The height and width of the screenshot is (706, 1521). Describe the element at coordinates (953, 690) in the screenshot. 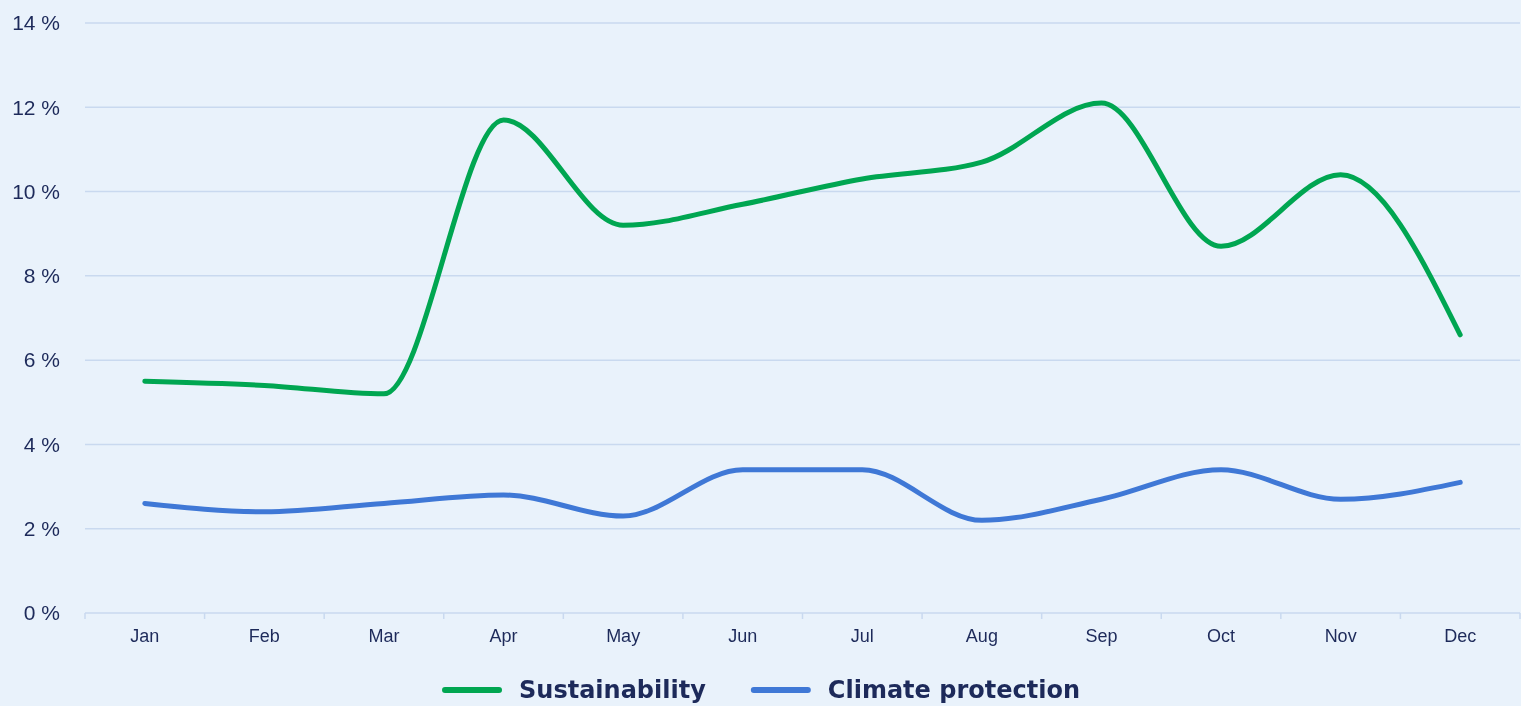

I see `legend-label: Climate protection` at that location.